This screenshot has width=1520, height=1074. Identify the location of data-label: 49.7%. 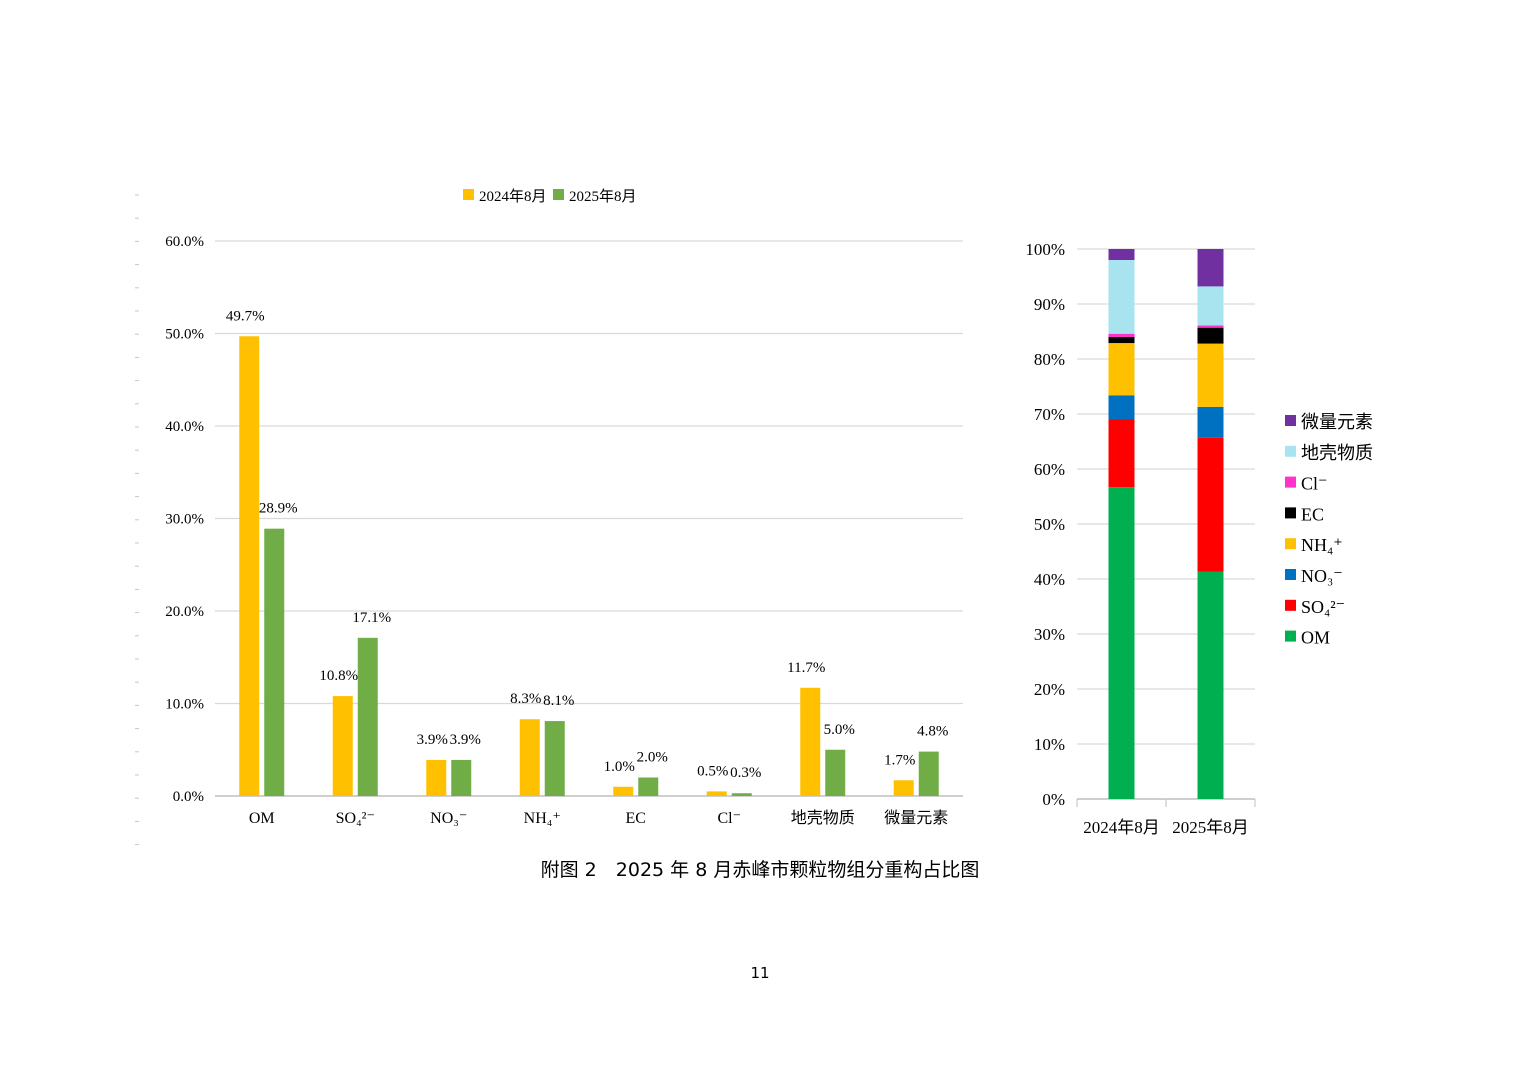
(245, 316).